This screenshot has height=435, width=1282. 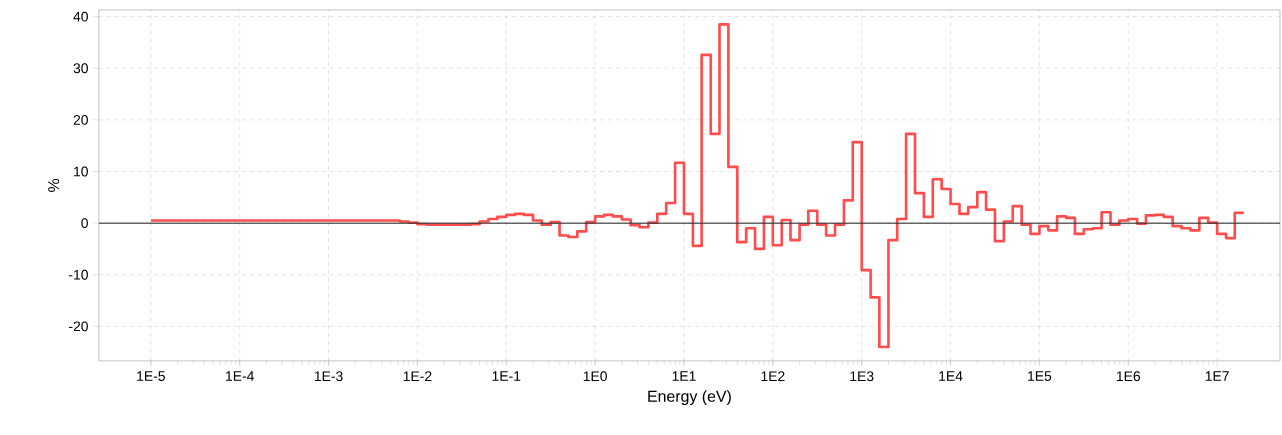 I want to click on y-axis-title: %, so click(x=54, y=185).